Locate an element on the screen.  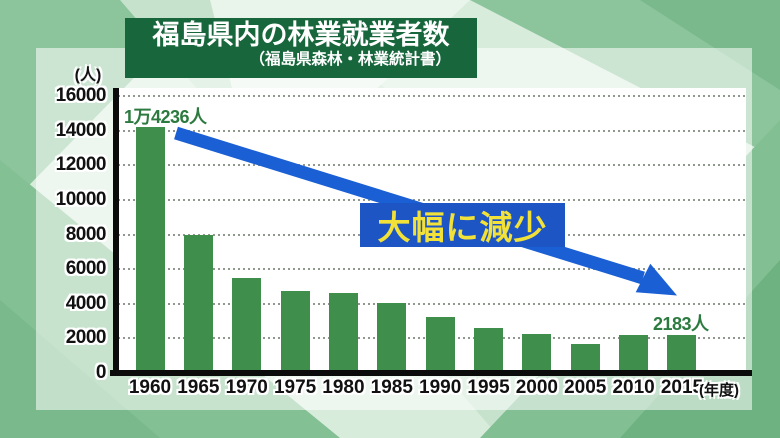
y-tick-6000: 6000 is located at coordinates (86, 269).